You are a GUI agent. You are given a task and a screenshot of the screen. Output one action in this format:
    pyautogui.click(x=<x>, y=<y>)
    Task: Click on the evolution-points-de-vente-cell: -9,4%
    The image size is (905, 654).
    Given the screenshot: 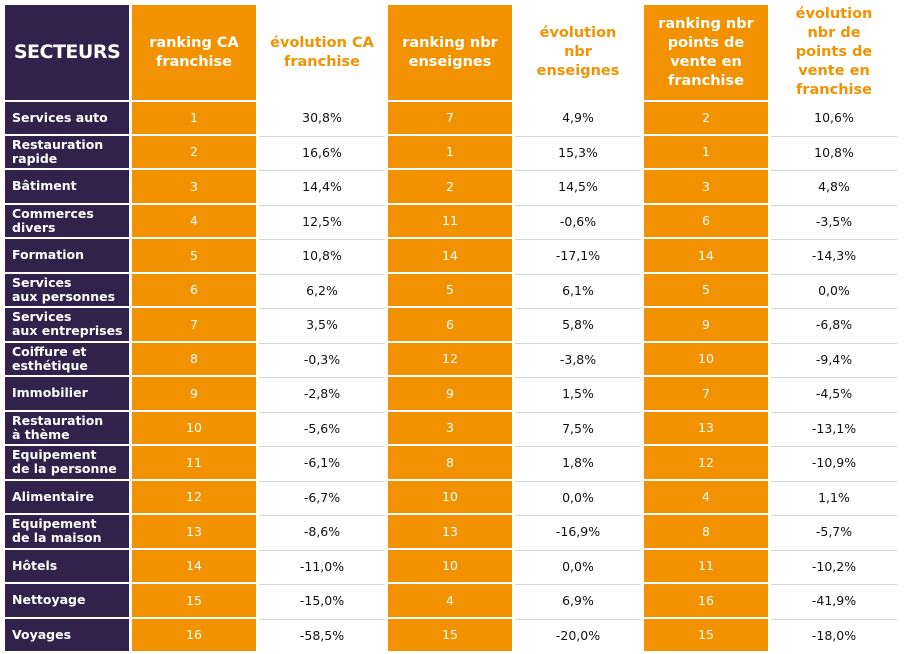 What is the action you would take?
    pyautogui.click(x=834, y=358)
    